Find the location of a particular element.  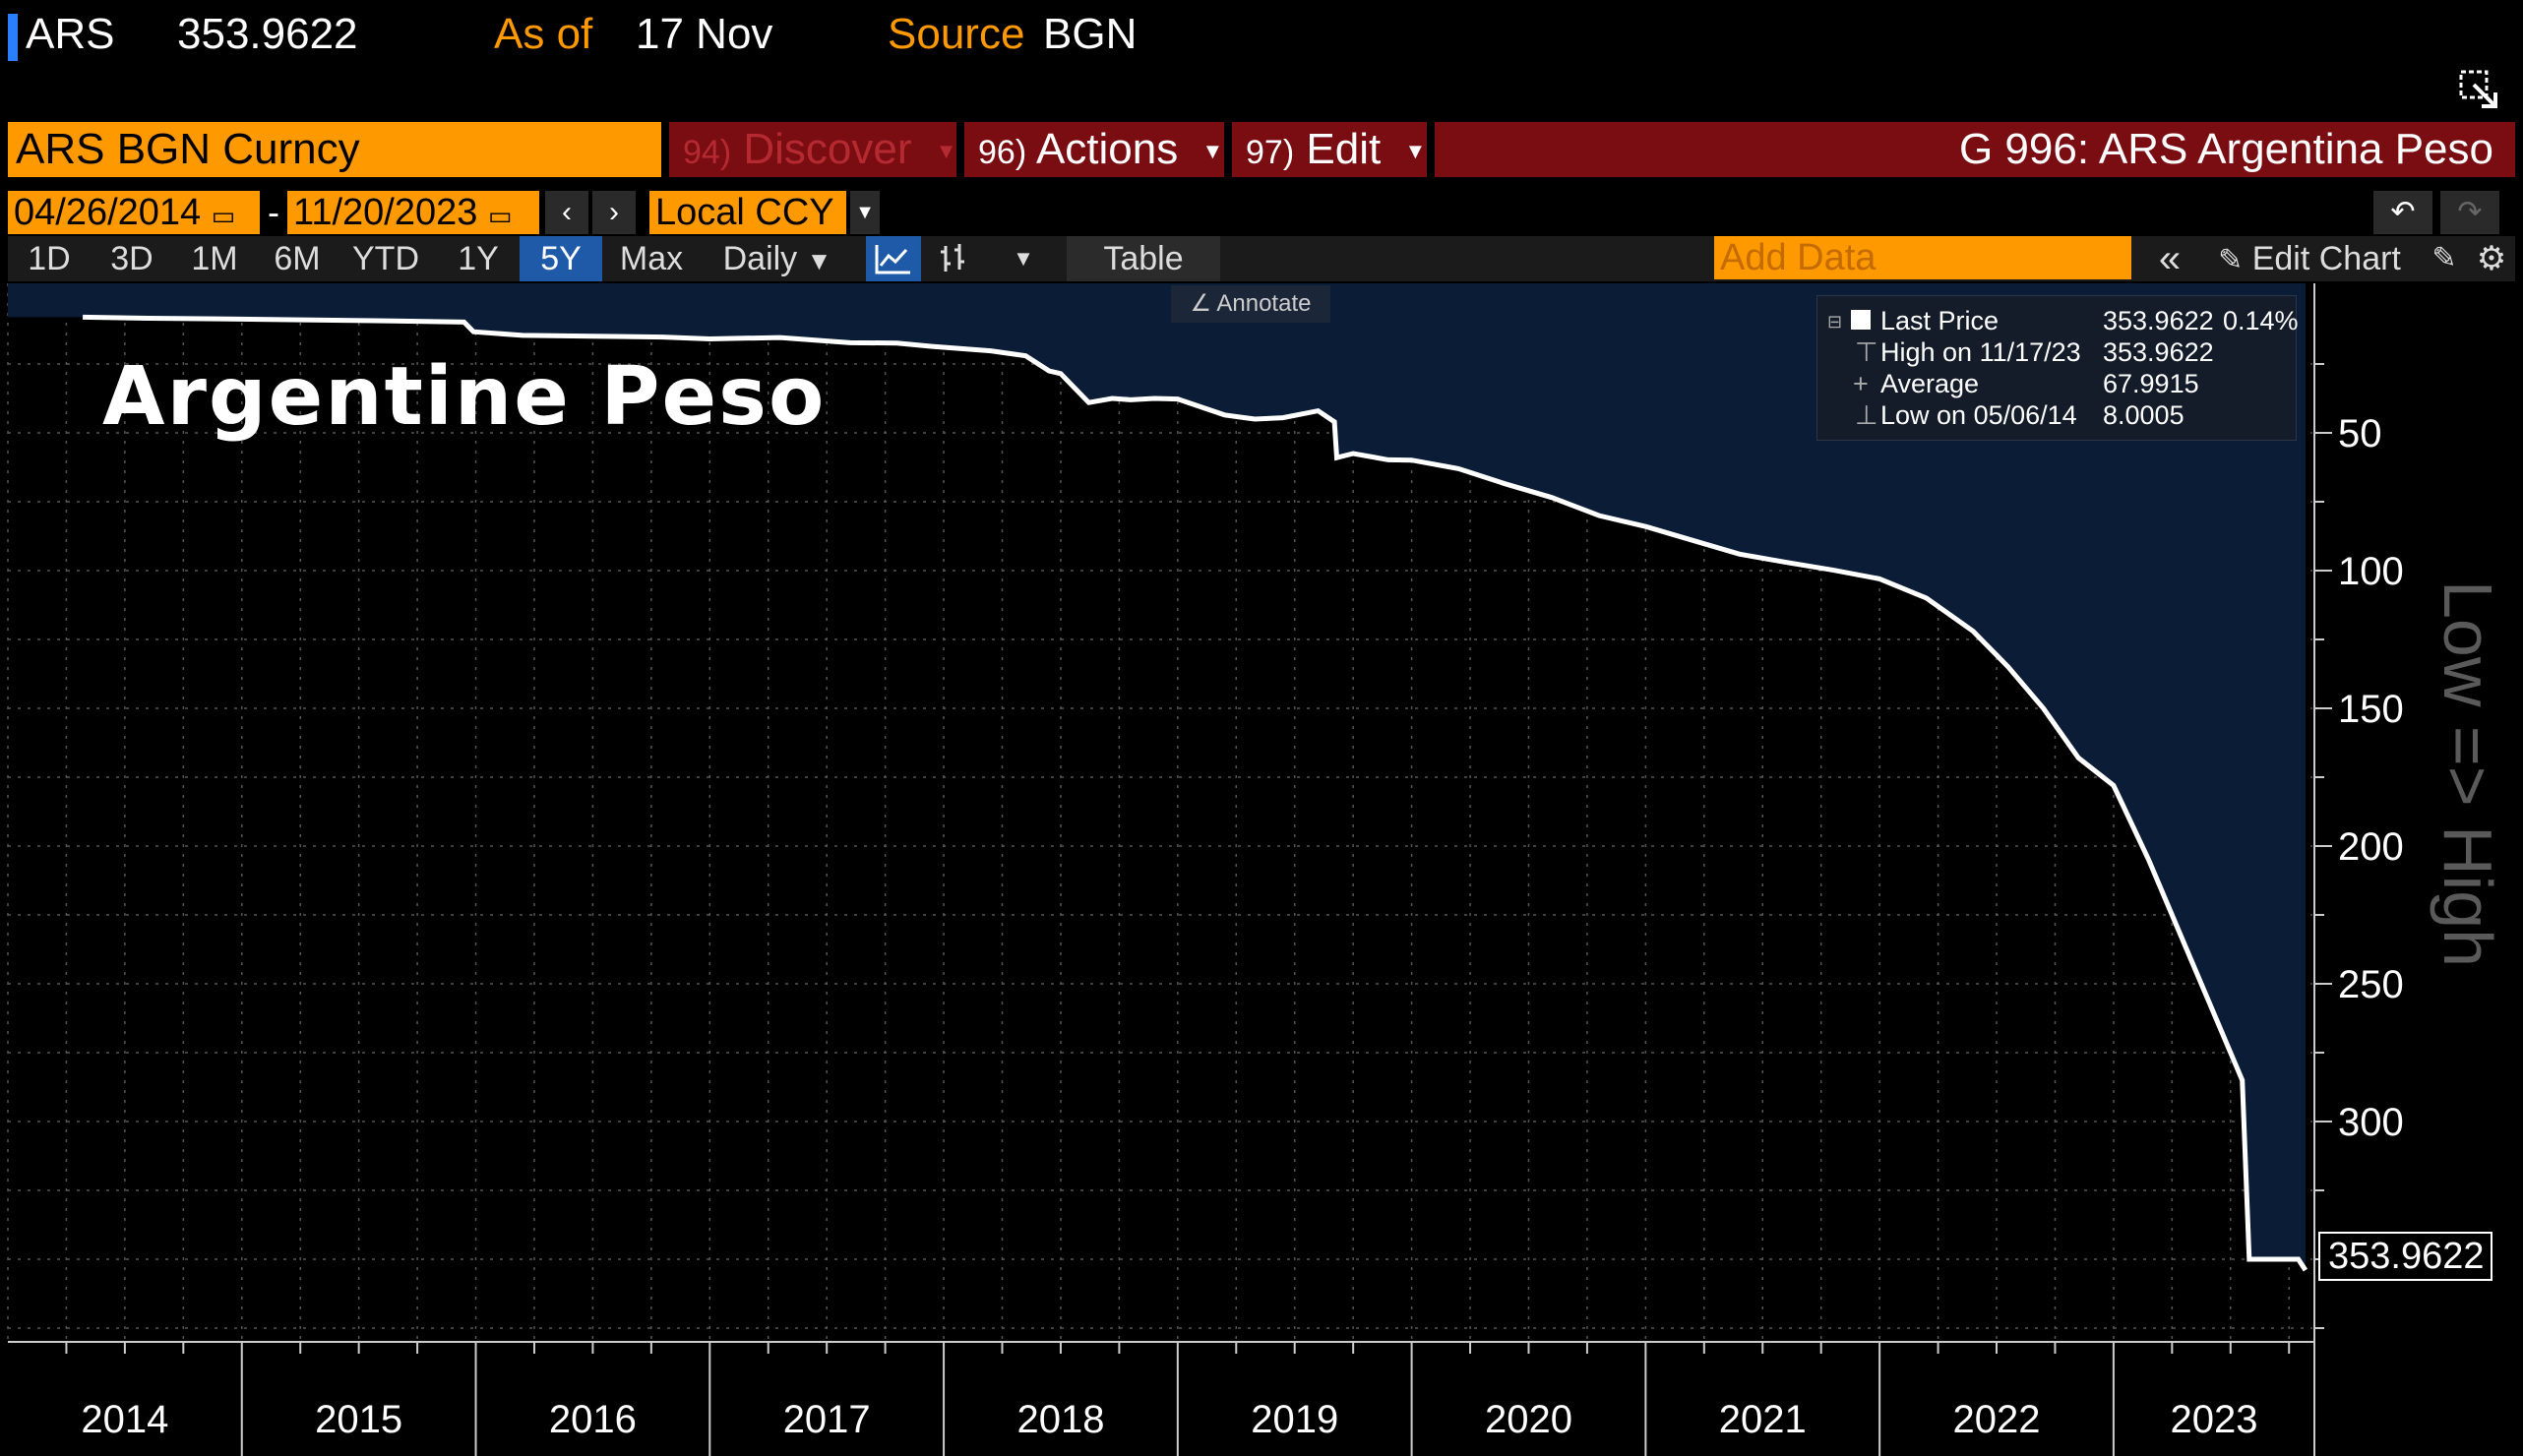

x-tick-label: 2020 is located at coordinates (1529, 1419).